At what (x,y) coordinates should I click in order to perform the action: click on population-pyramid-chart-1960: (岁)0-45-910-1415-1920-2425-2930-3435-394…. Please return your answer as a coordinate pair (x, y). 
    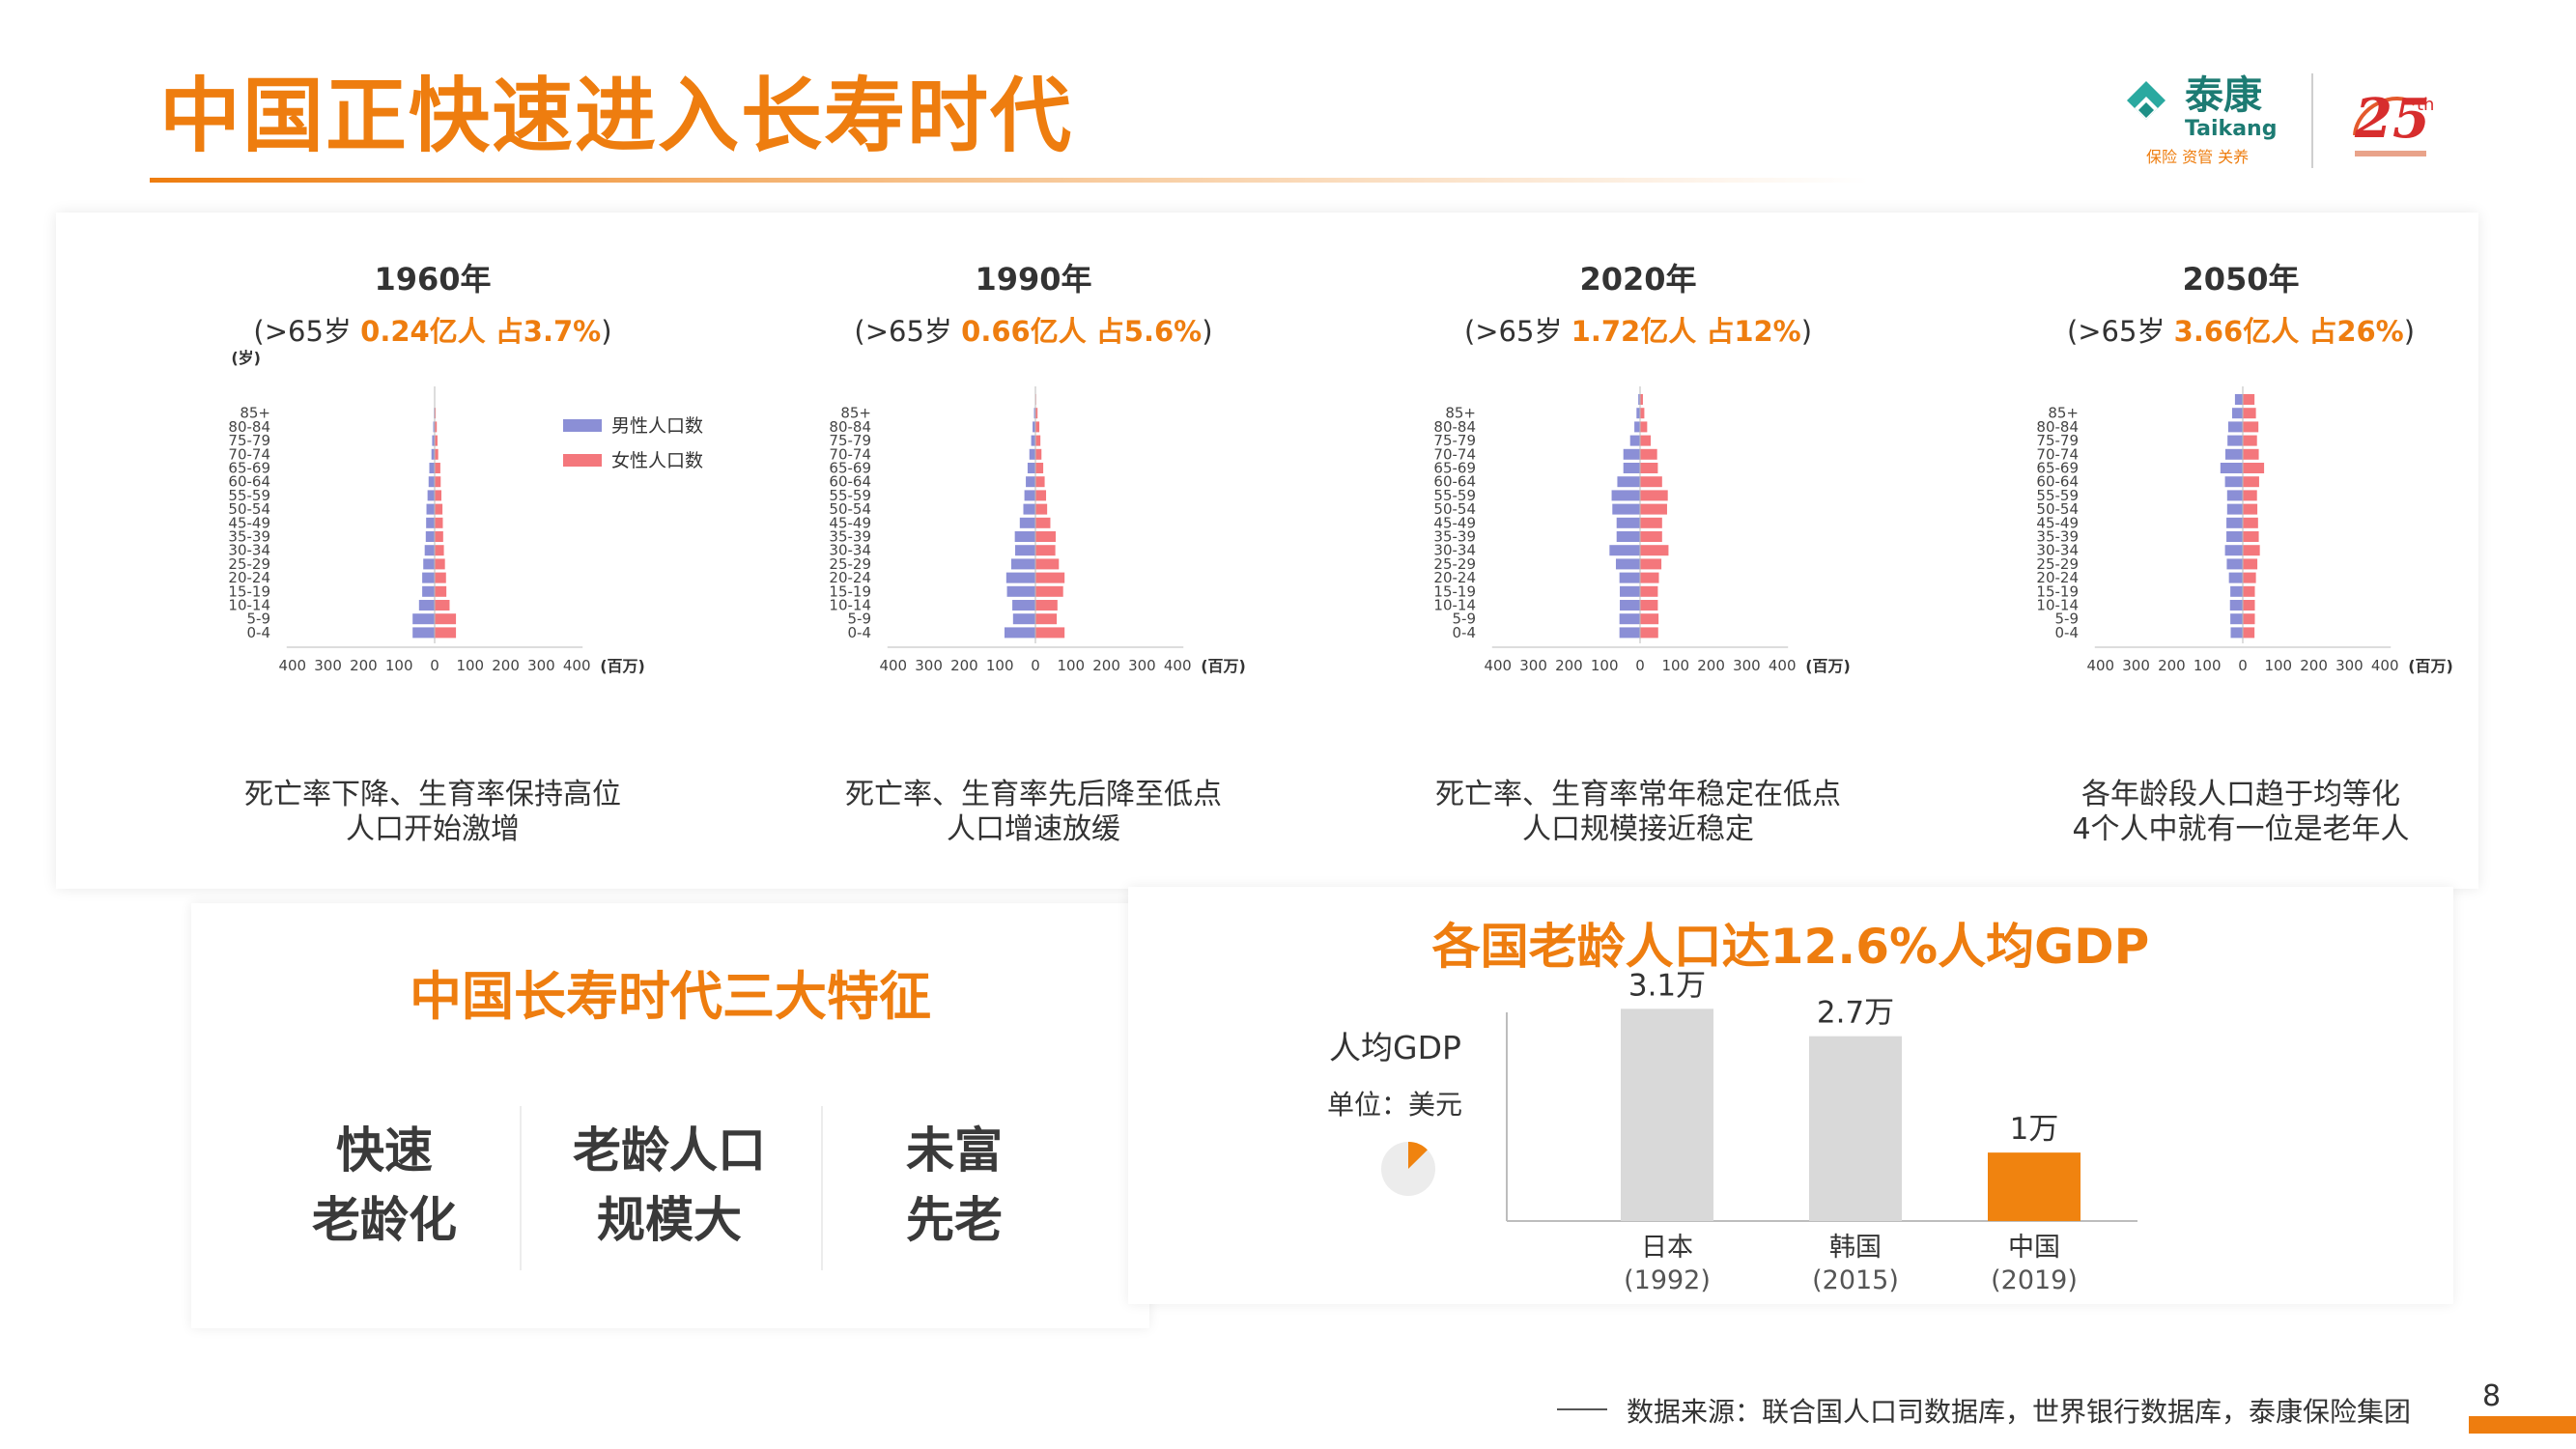
    Looking at the image, I should click on (465, 512).